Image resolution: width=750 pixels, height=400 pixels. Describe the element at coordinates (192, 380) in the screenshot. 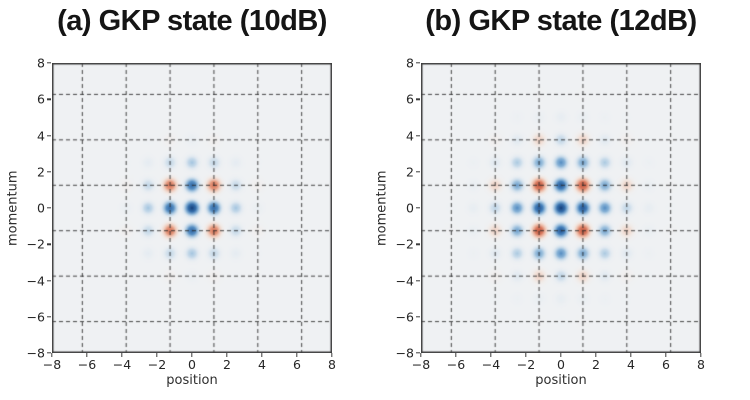

I see `panel-a-x-axis-label: position` at that location.